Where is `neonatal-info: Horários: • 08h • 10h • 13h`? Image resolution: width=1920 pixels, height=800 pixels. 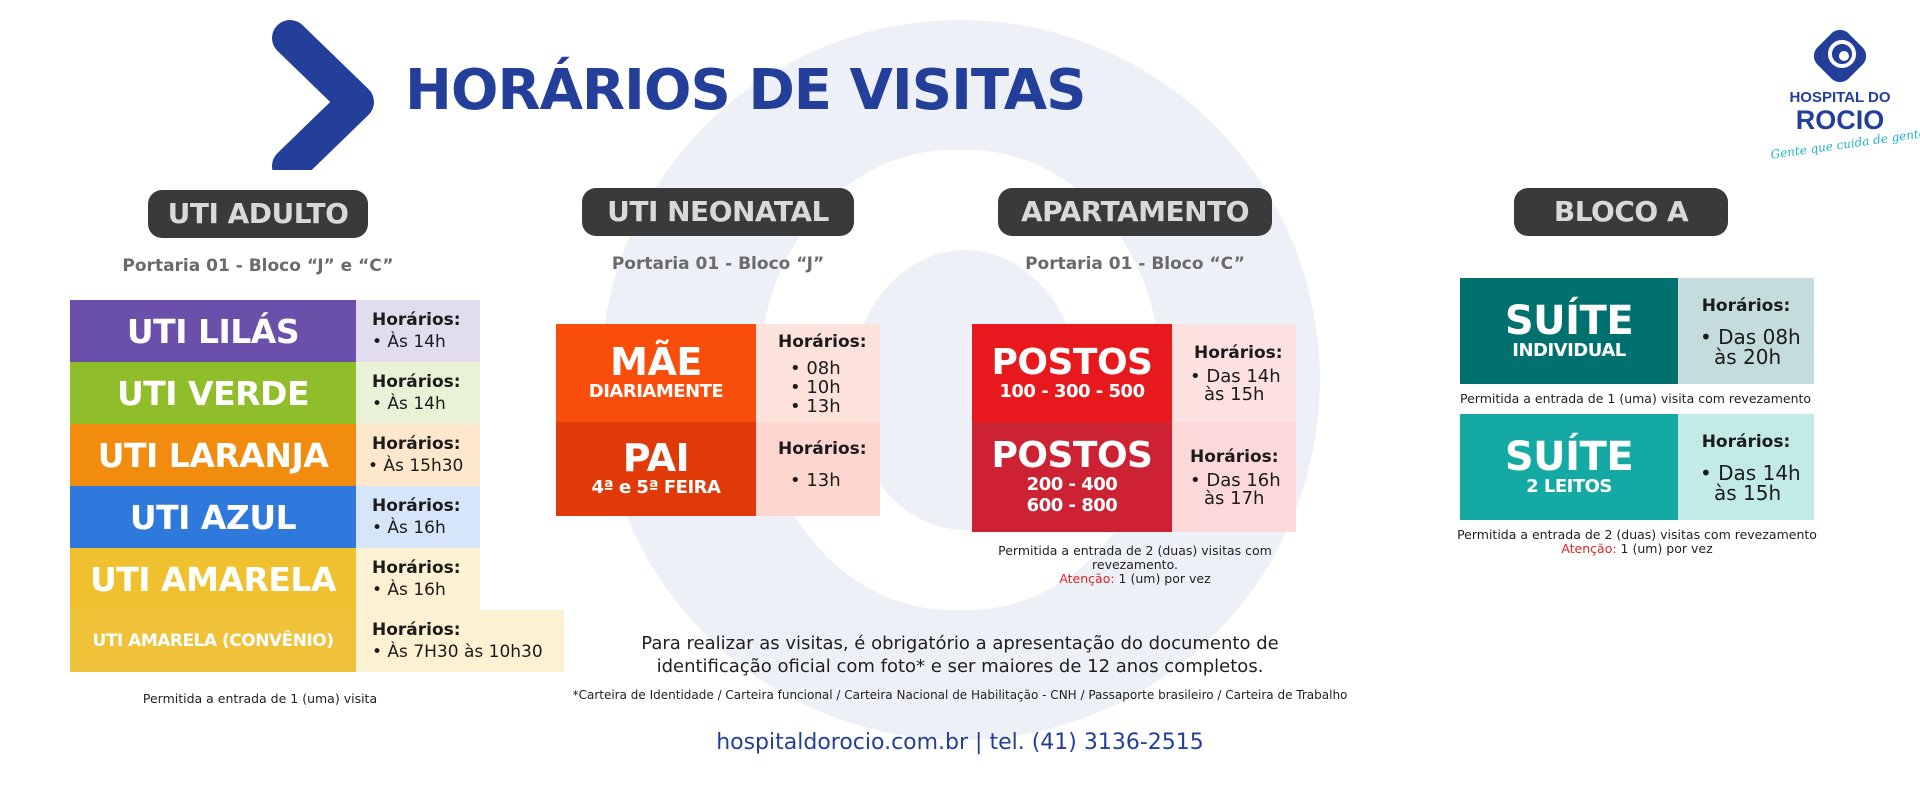
neonatal-info: Horários: • 08h • 10h • 13h is located at coordinates (818, 373).